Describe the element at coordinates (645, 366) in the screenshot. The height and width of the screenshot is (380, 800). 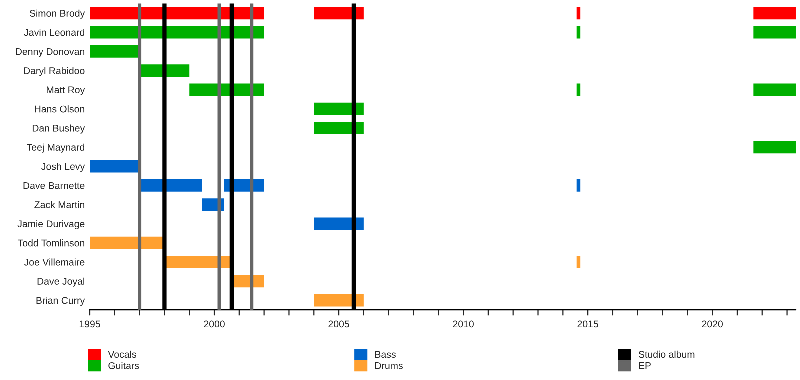
I see `legend-label: EP` at that location.